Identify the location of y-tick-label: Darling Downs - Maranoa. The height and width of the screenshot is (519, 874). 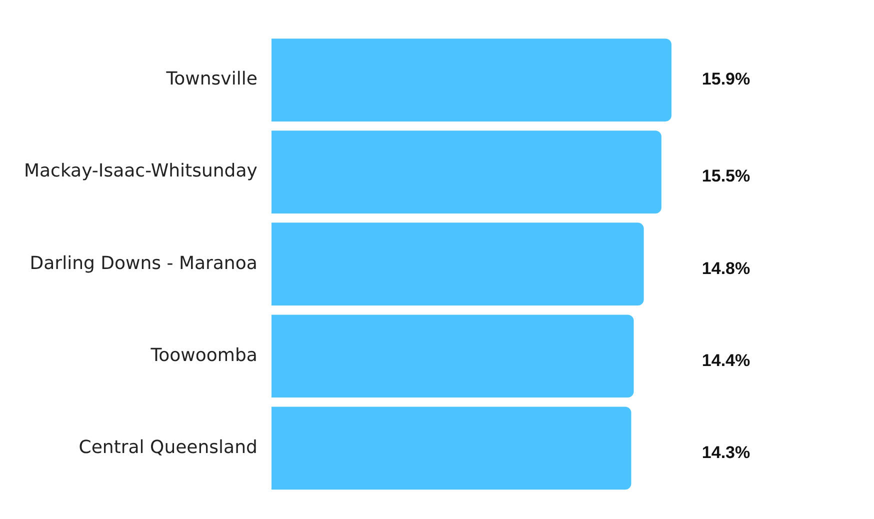
(144, 263).